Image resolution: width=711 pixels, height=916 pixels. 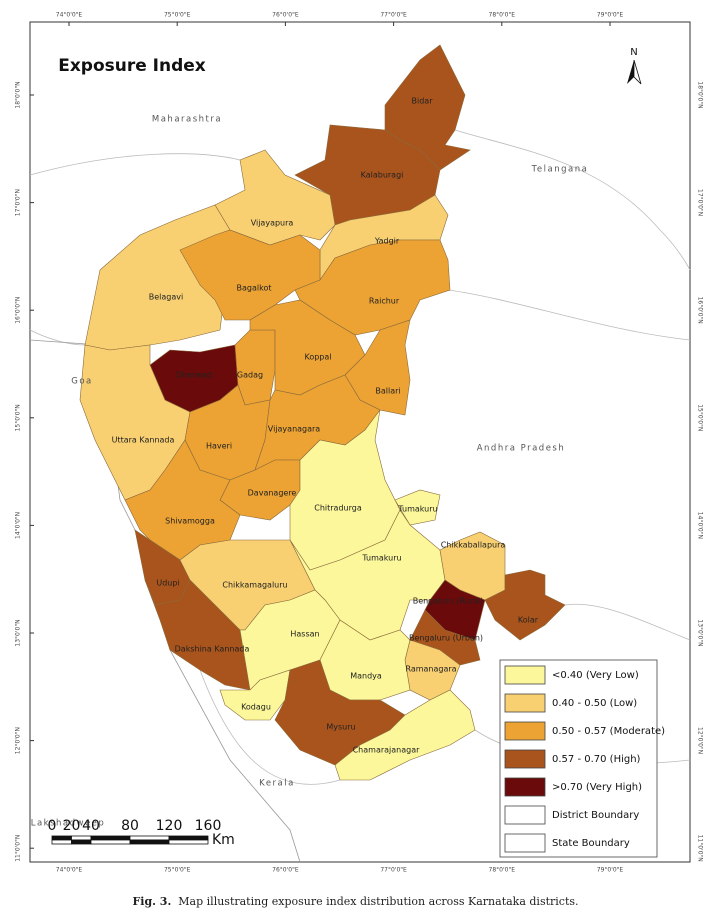 What do you see at coordinates (167, 583) in the screenshot?
I see `district-label: Udupi` at bounding box center [167, 583].